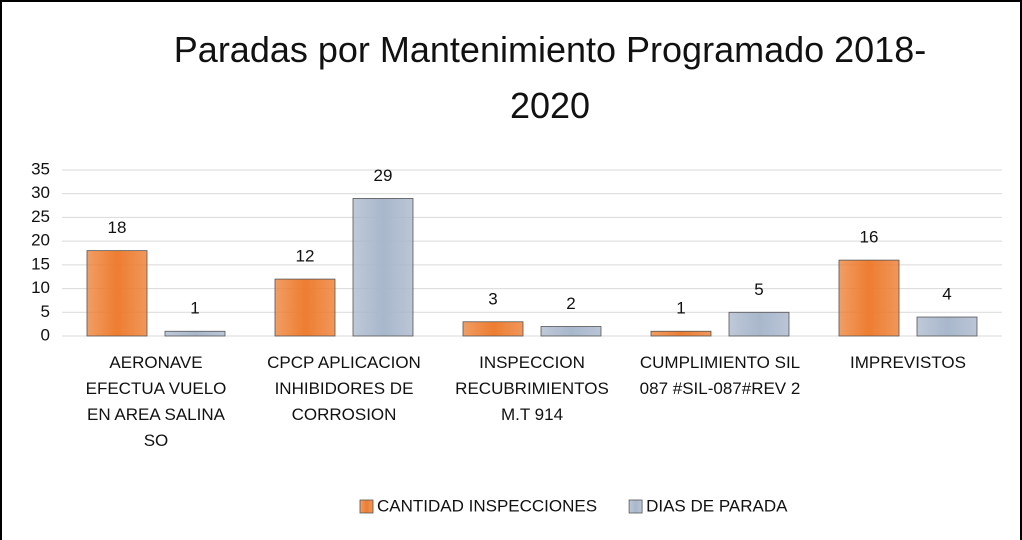 The width and height of the screenshot is (1022, 540). What do you see at coordinates (869, 237) in the screenshot?
I see `value-label: 16` at bounding box center [869, 237].